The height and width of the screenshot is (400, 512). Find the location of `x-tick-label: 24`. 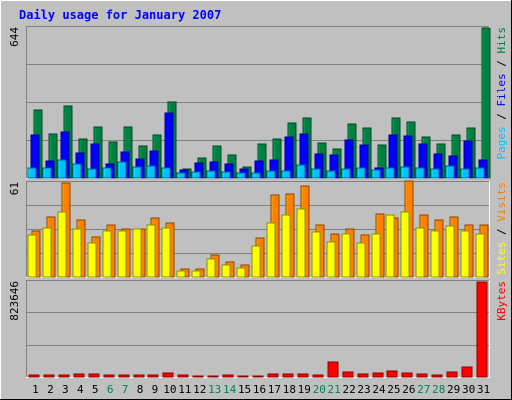

x-tick-label: 24 is located at coordinates (379, 389).